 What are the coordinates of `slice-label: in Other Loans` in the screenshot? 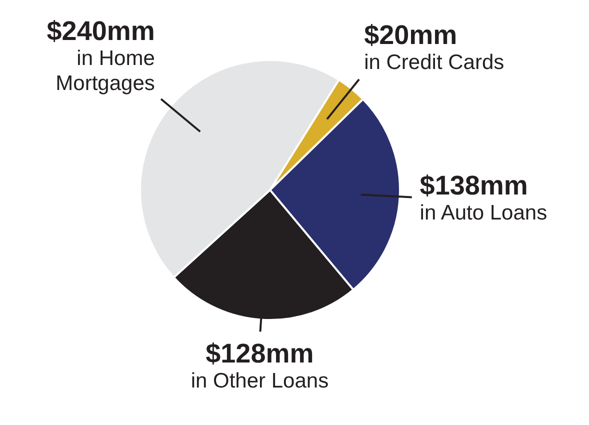 It's located at (259, 381).